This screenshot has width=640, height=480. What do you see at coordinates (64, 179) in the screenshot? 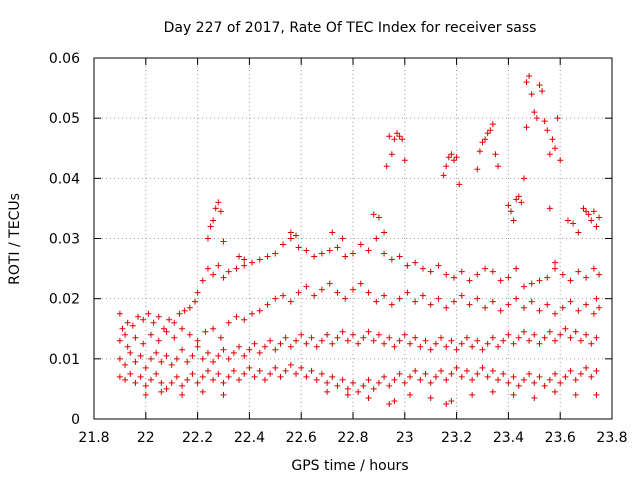
I see `y-tick-label: 0.04` at bounding box center [64, 179].